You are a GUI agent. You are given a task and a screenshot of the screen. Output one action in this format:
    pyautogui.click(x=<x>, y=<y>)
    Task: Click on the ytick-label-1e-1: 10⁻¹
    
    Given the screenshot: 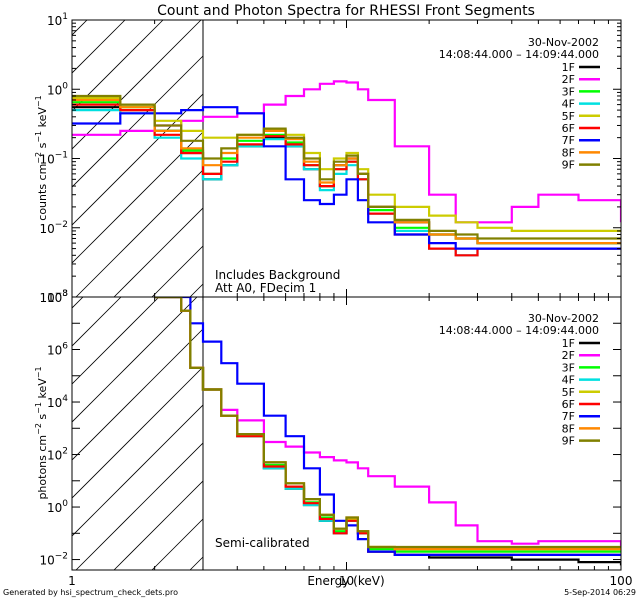 What is the action you would take?
    pyautogui.click(x=53, y=159)
    